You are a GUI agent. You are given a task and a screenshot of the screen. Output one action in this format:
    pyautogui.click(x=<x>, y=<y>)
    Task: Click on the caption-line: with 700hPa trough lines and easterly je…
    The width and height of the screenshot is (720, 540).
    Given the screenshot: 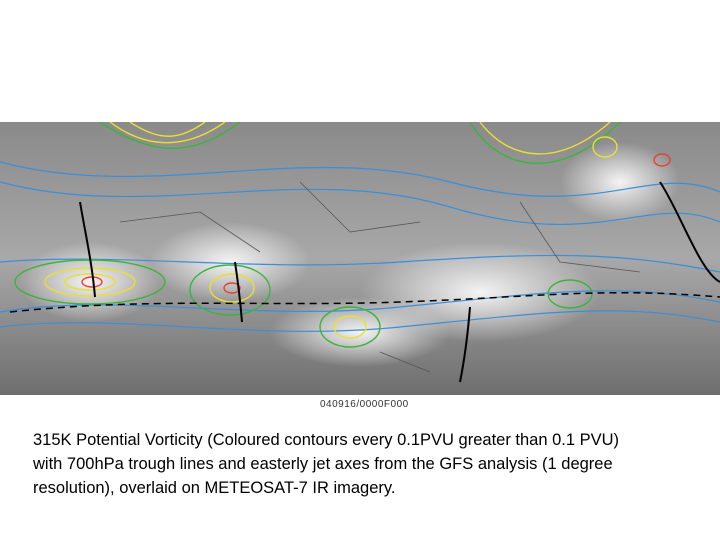 What is the action you would take?
    pyautogui.click(x=323, y=464)
    